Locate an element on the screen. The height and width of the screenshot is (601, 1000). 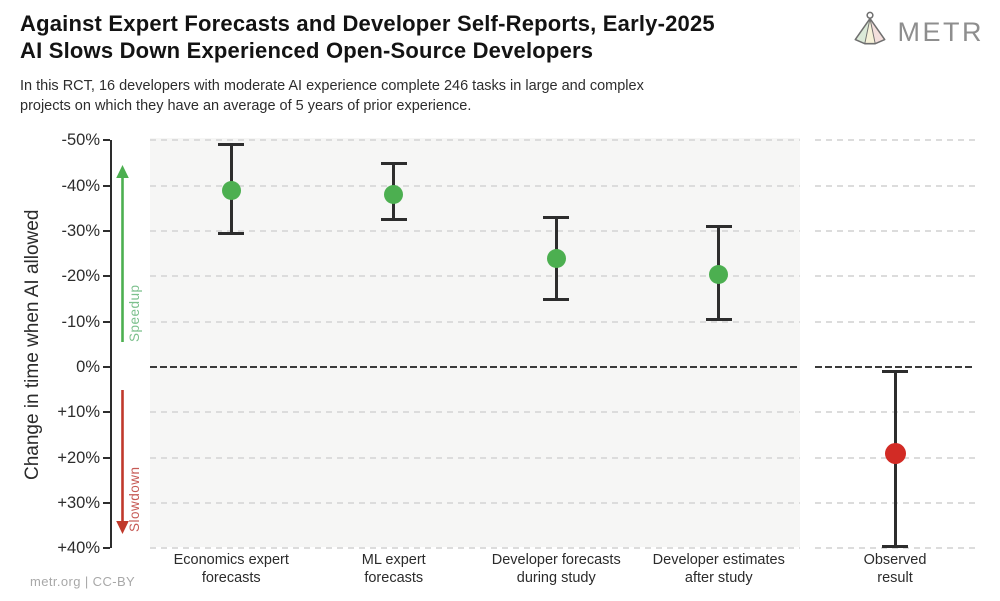
y-tick-label: -20% is located at coordinates (80, 276).